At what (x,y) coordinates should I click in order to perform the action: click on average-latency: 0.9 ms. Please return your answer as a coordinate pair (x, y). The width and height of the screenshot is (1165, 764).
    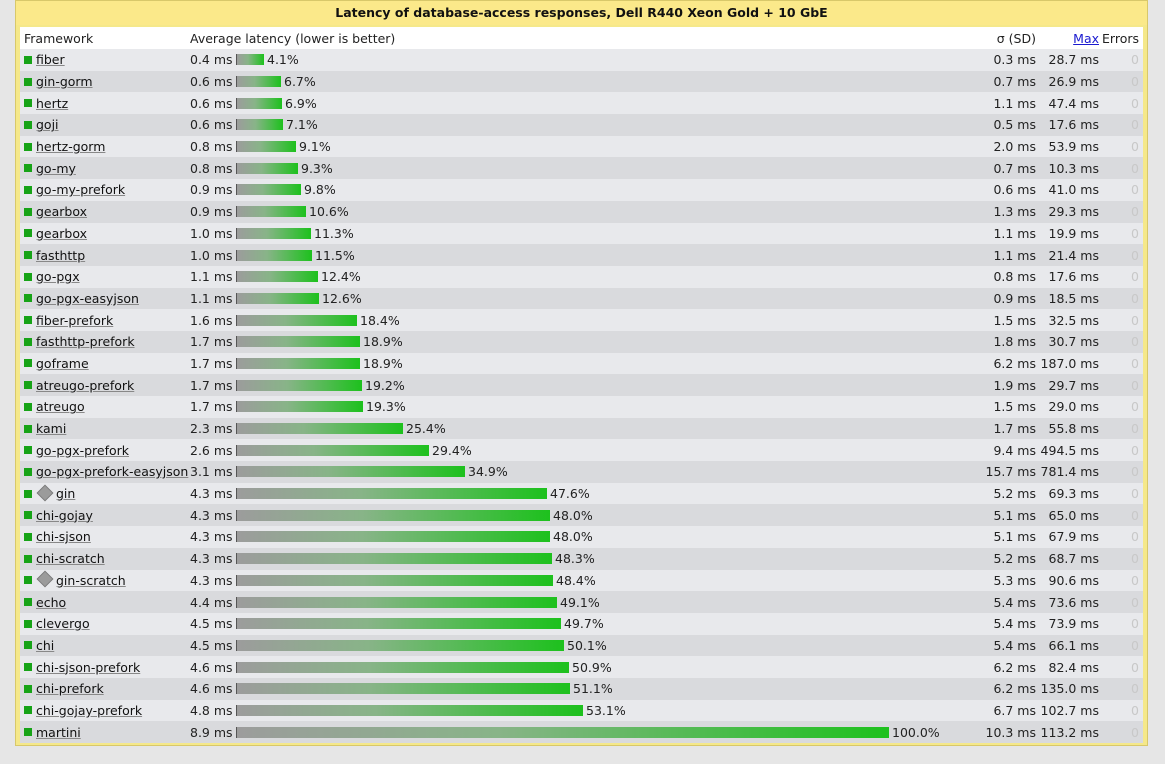
    Looking at the image, I should click on (211, 212).